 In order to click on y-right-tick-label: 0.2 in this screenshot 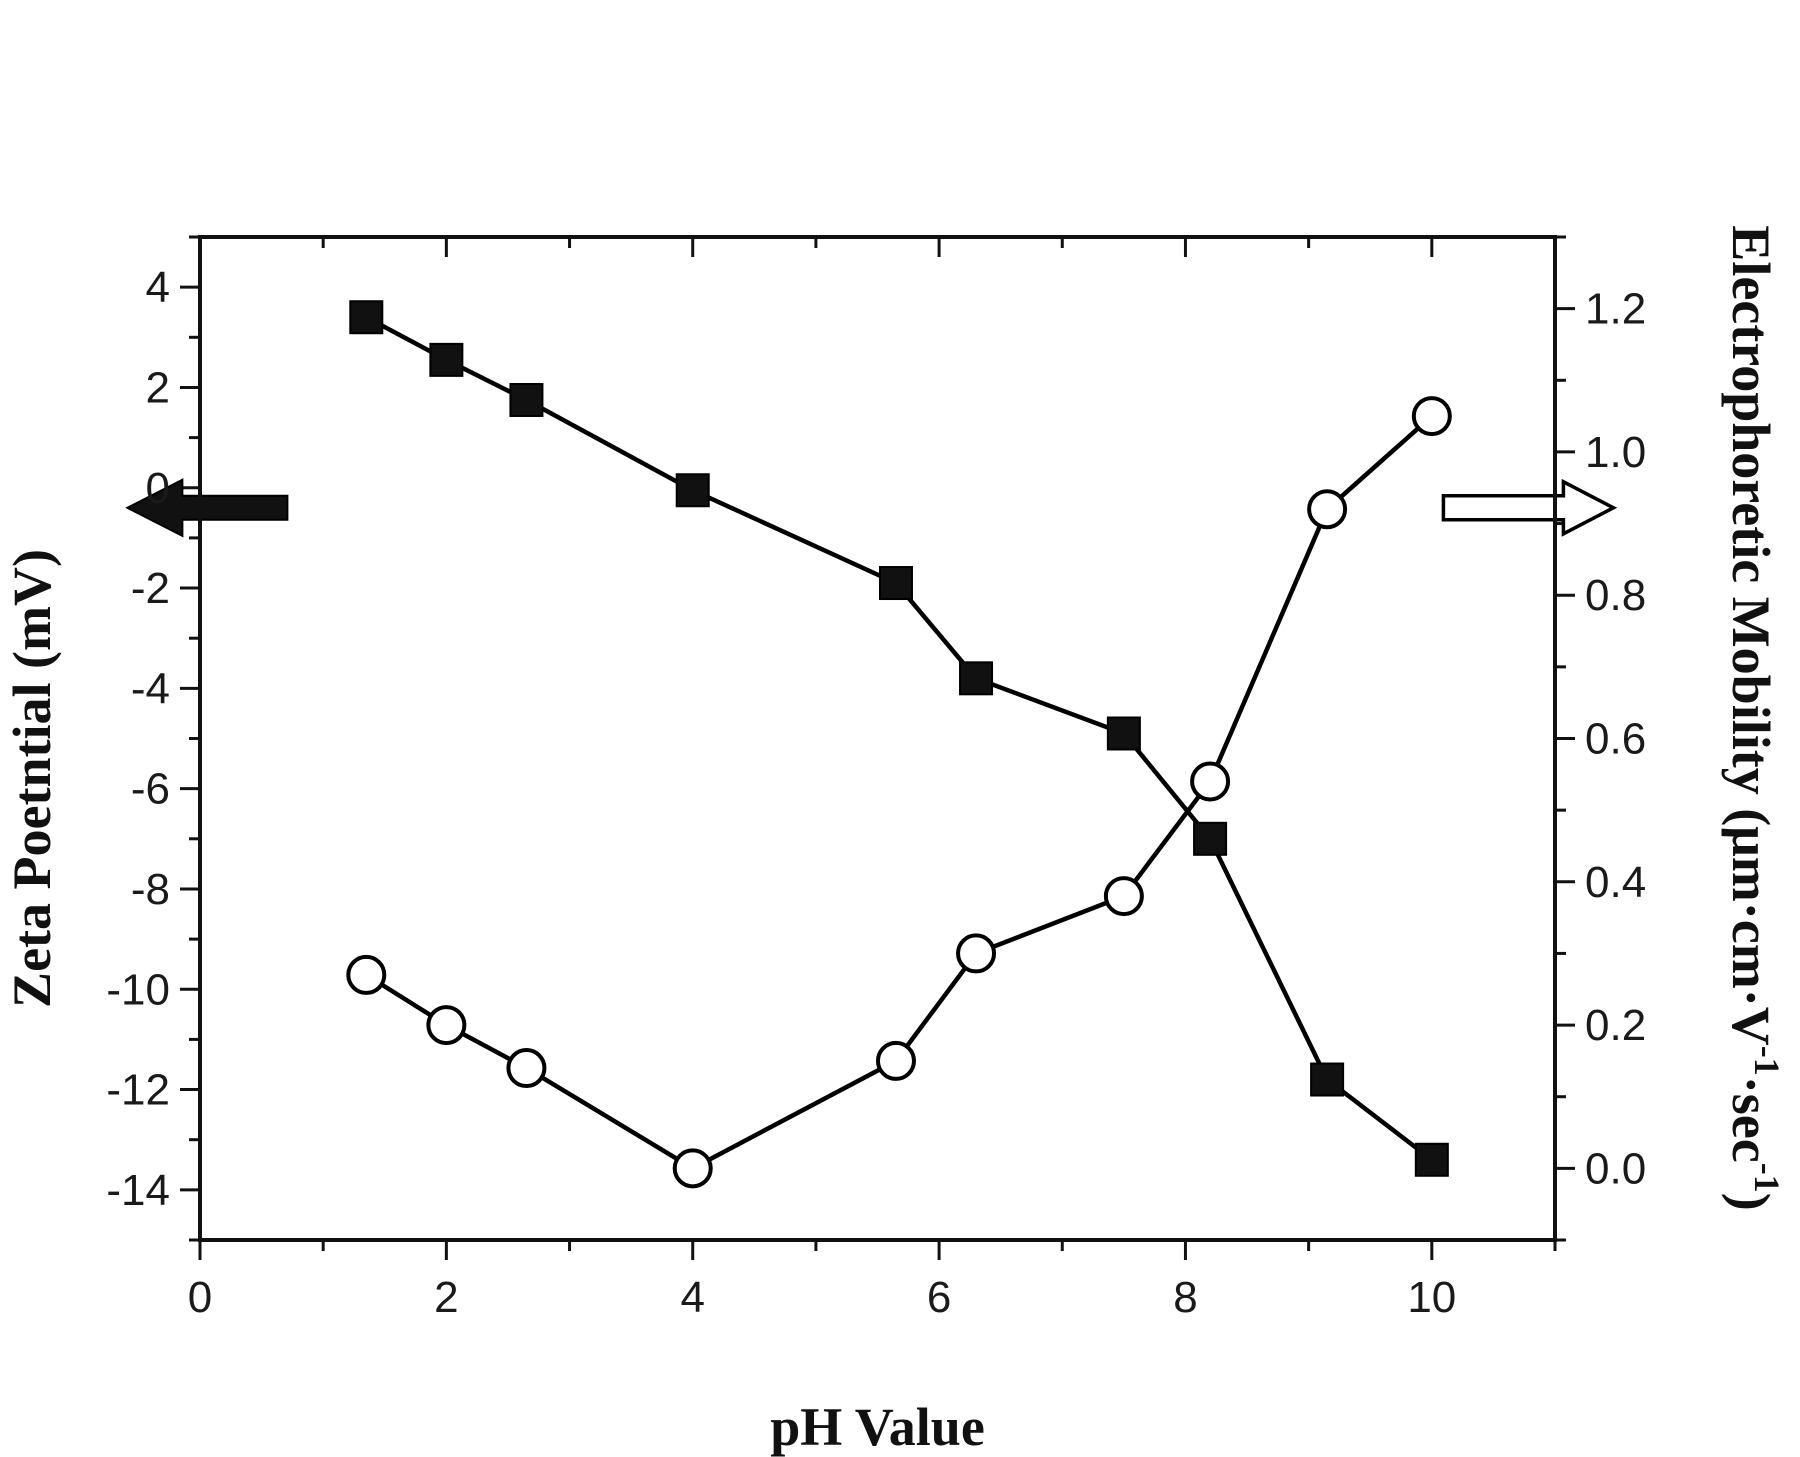, I will do `click(1615, 1025)`.